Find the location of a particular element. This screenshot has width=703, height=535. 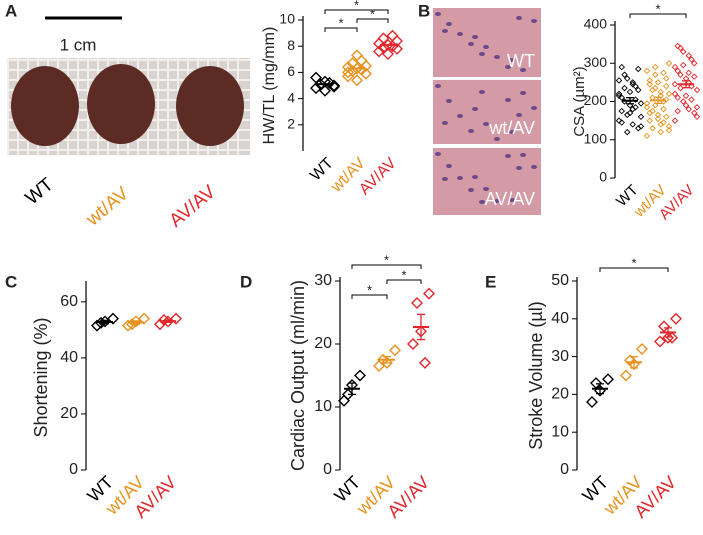

y-axis-label: Cardiac Output (ml/min) is located at coordinates (298, 375).